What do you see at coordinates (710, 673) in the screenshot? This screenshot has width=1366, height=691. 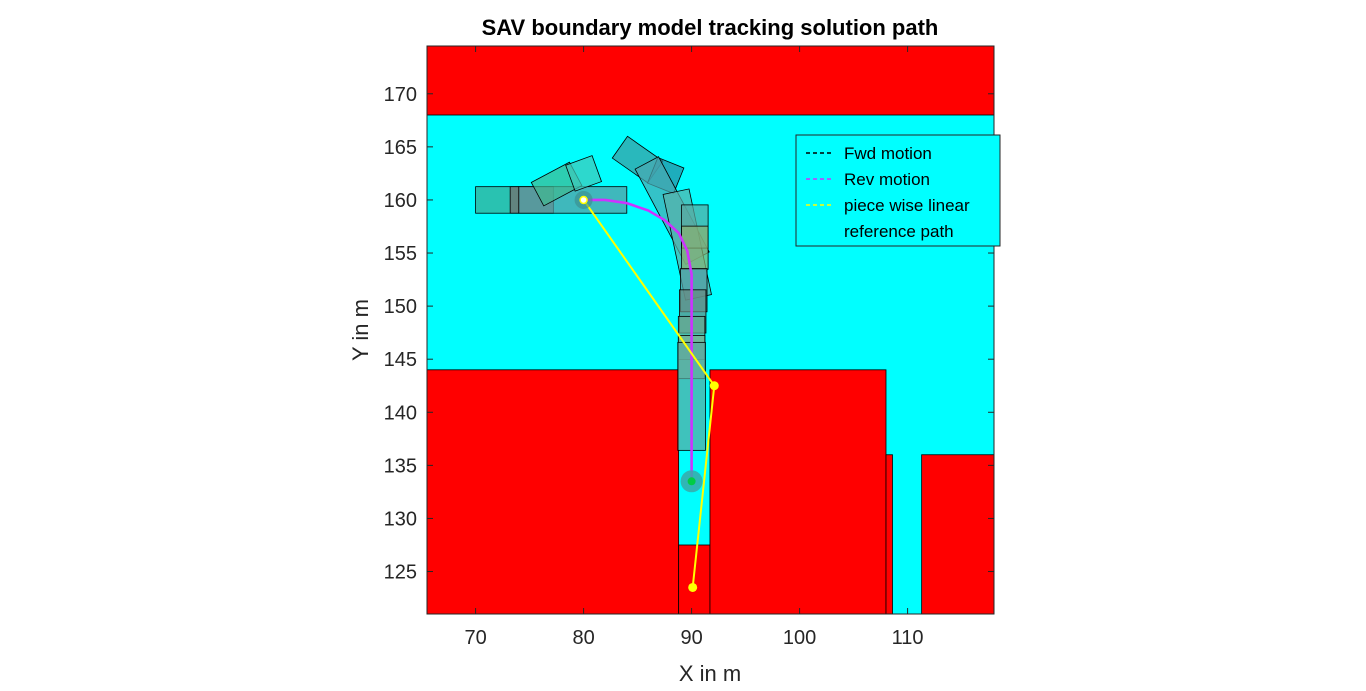 I see `x-axis-label: X in m` at bounding box center [710, 673].